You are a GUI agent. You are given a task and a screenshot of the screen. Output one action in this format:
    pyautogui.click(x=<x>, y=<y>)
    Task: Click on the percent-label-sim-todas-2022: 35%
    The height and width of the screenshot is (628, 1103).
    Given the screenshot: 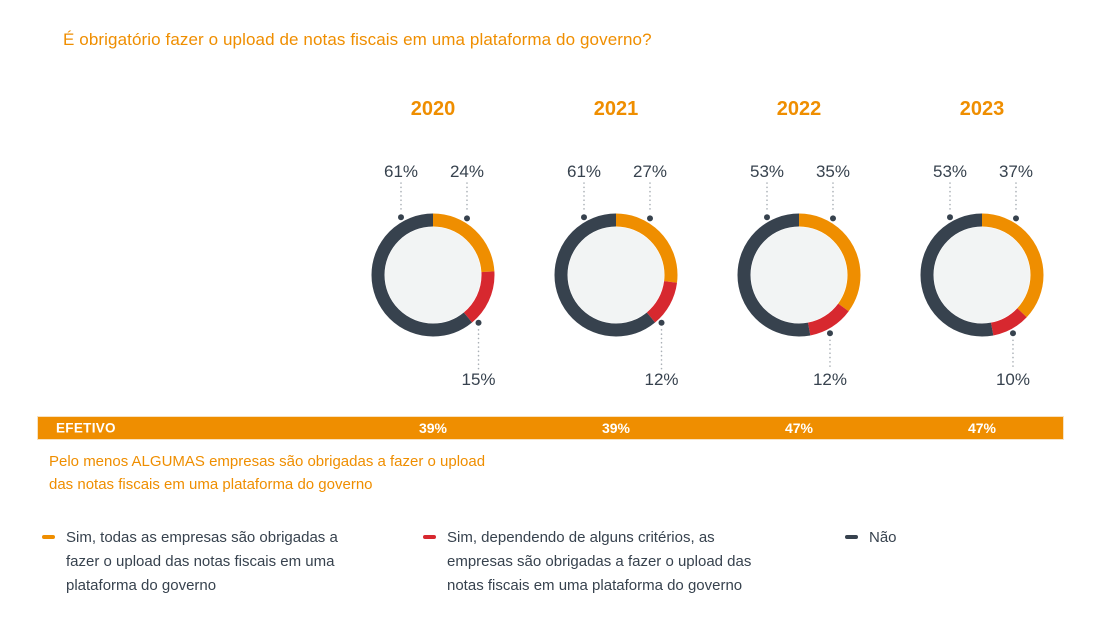 What is the action you would take?
    pyautogui.click(x=833, y=171)
    